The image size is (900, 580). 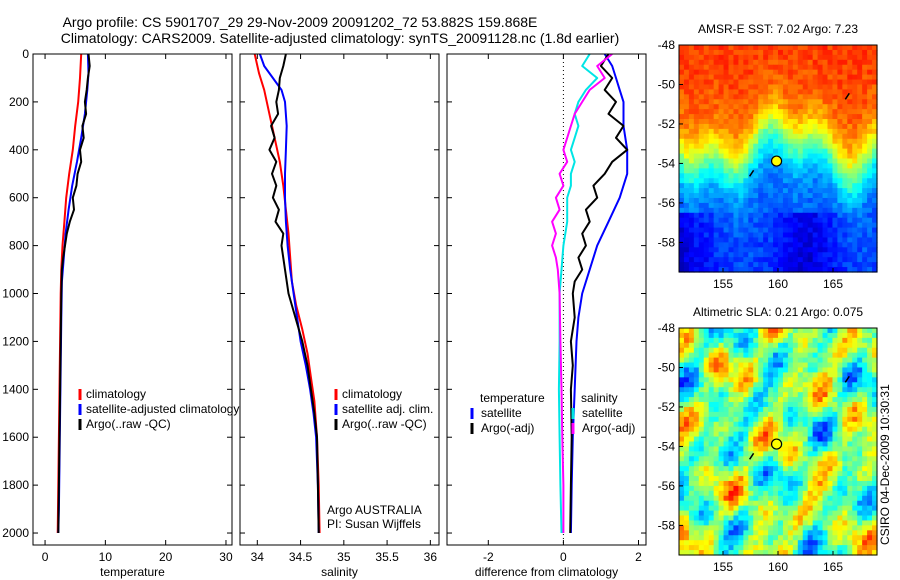 What do you see at coordinates (723, 284) in the screenshot?
I see `sst_map-x-tick-label: 155` at bounding box center [723, 284].